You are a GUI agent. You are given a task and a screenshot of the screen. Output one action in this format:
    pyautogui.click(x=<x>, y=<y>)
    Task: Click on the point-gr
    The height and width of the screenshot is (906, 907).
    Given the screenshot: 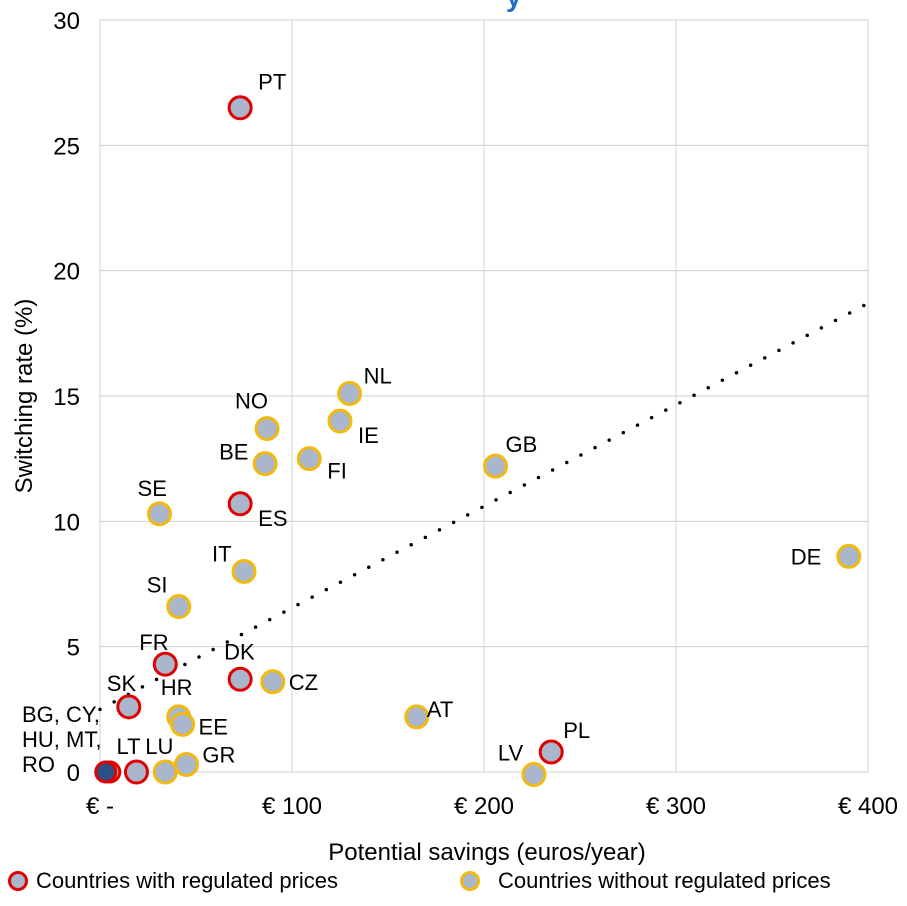 What is the action you would take?
    pyautogui.click(x=186, y=764)
    